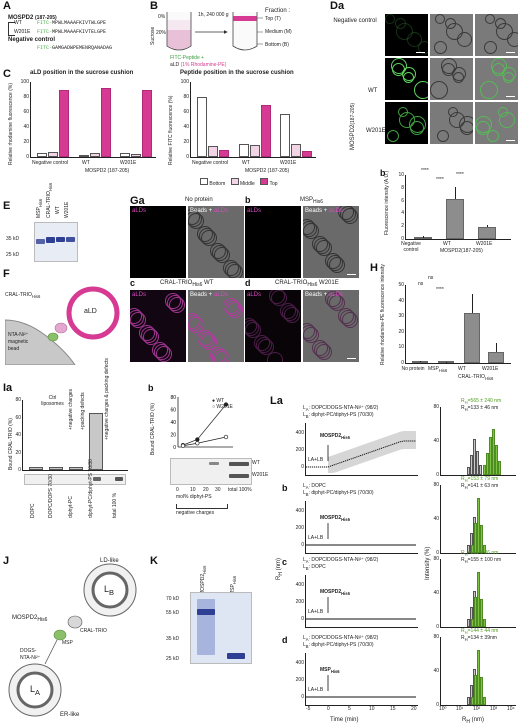 This screenshot has width=520, height=725. Describe the element at coordinates (357, 449) in the screenshot. I see `l-kinetics-0: MOSPD2His6 LA+LB 0 200 400` at that location.